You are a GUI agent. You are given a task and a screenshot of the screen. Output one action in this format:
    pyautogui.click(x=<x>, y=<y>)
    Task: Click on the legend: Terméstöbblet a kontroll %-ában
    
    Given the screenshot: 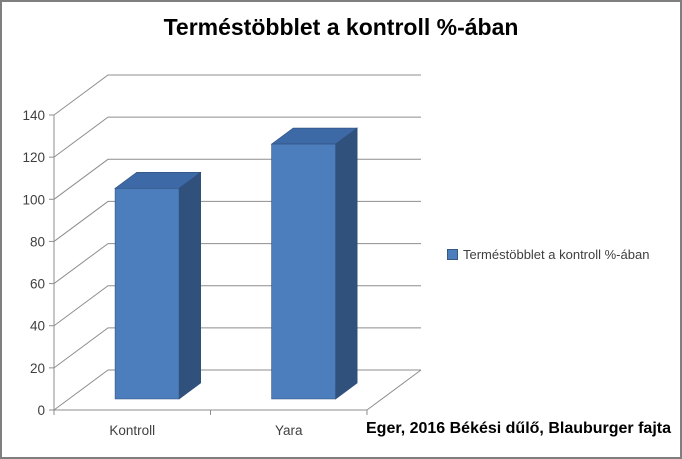 What is the action you would take?
    pyautogui.click(x=548, y=254)
    